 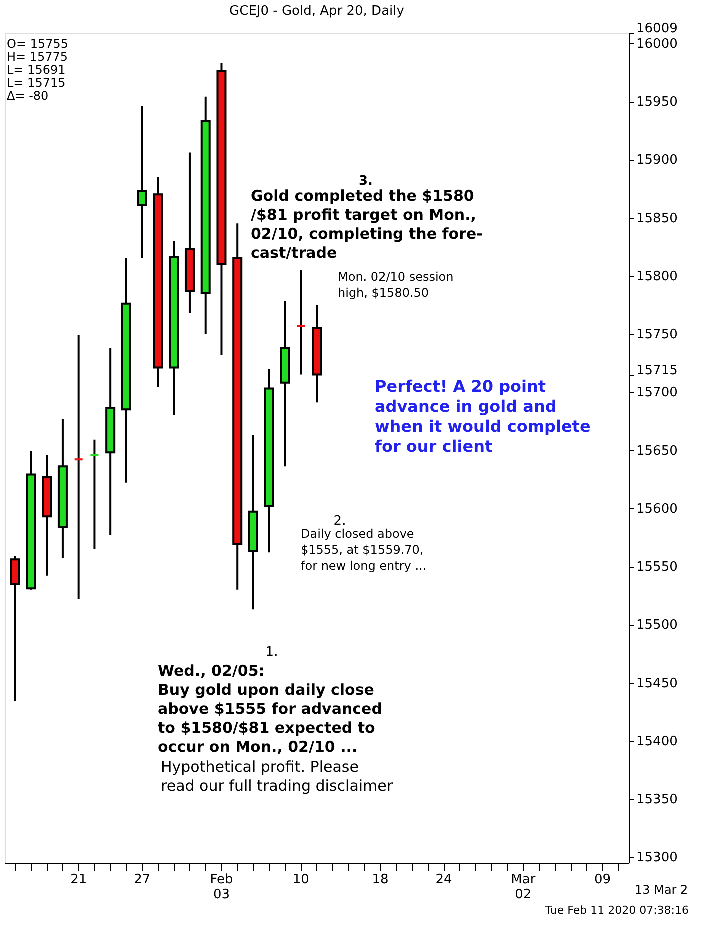 I want to click on annotation: Perfect! A 20 point advance in gold and when it would complete for our client, so click(x=483, y=416).